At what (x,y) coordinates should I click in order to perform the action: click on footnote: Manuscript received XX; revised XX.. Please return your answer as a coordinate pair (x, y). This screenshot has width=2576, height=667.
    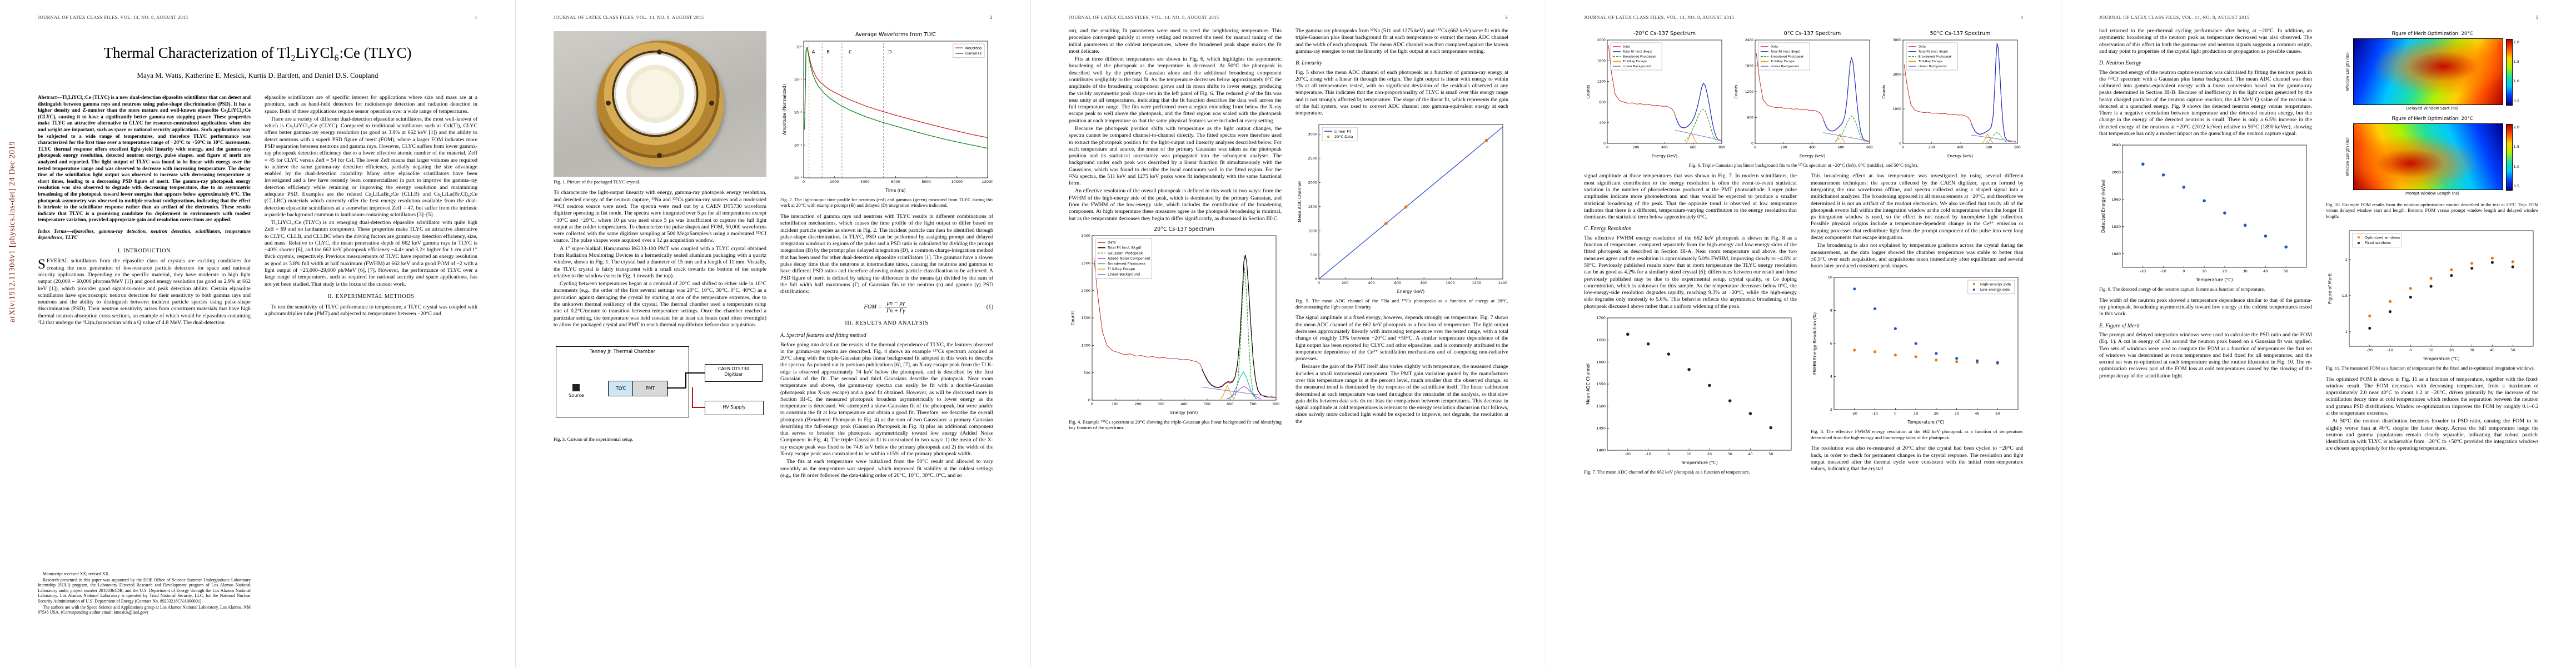
    Looking at the image, I should click on (76, 573).